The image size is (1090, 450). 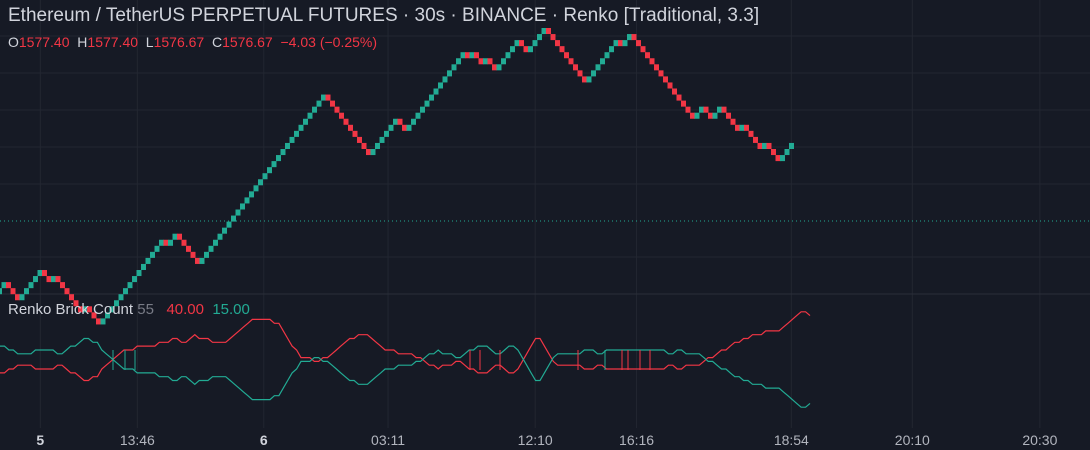 I want to click on indicator-legend: Renko Brick Count 55 40.00 15.00, so click(x=129, y=309).